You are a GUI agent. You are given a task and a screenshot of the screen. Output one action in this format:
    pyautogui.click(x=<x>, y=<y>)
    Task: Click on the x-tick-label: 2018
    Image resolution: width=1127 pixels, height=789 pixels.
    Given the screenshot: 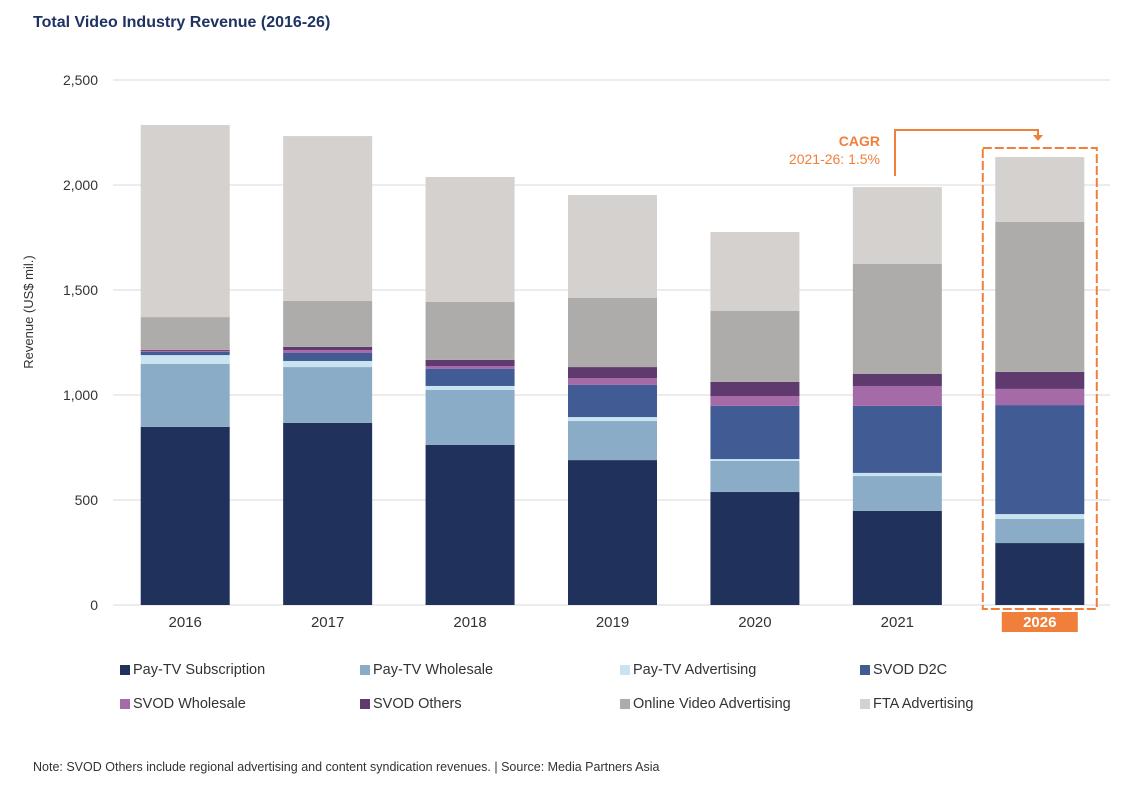 What is the action you would take?
    pyautogui.click(x=469, y=622)
    